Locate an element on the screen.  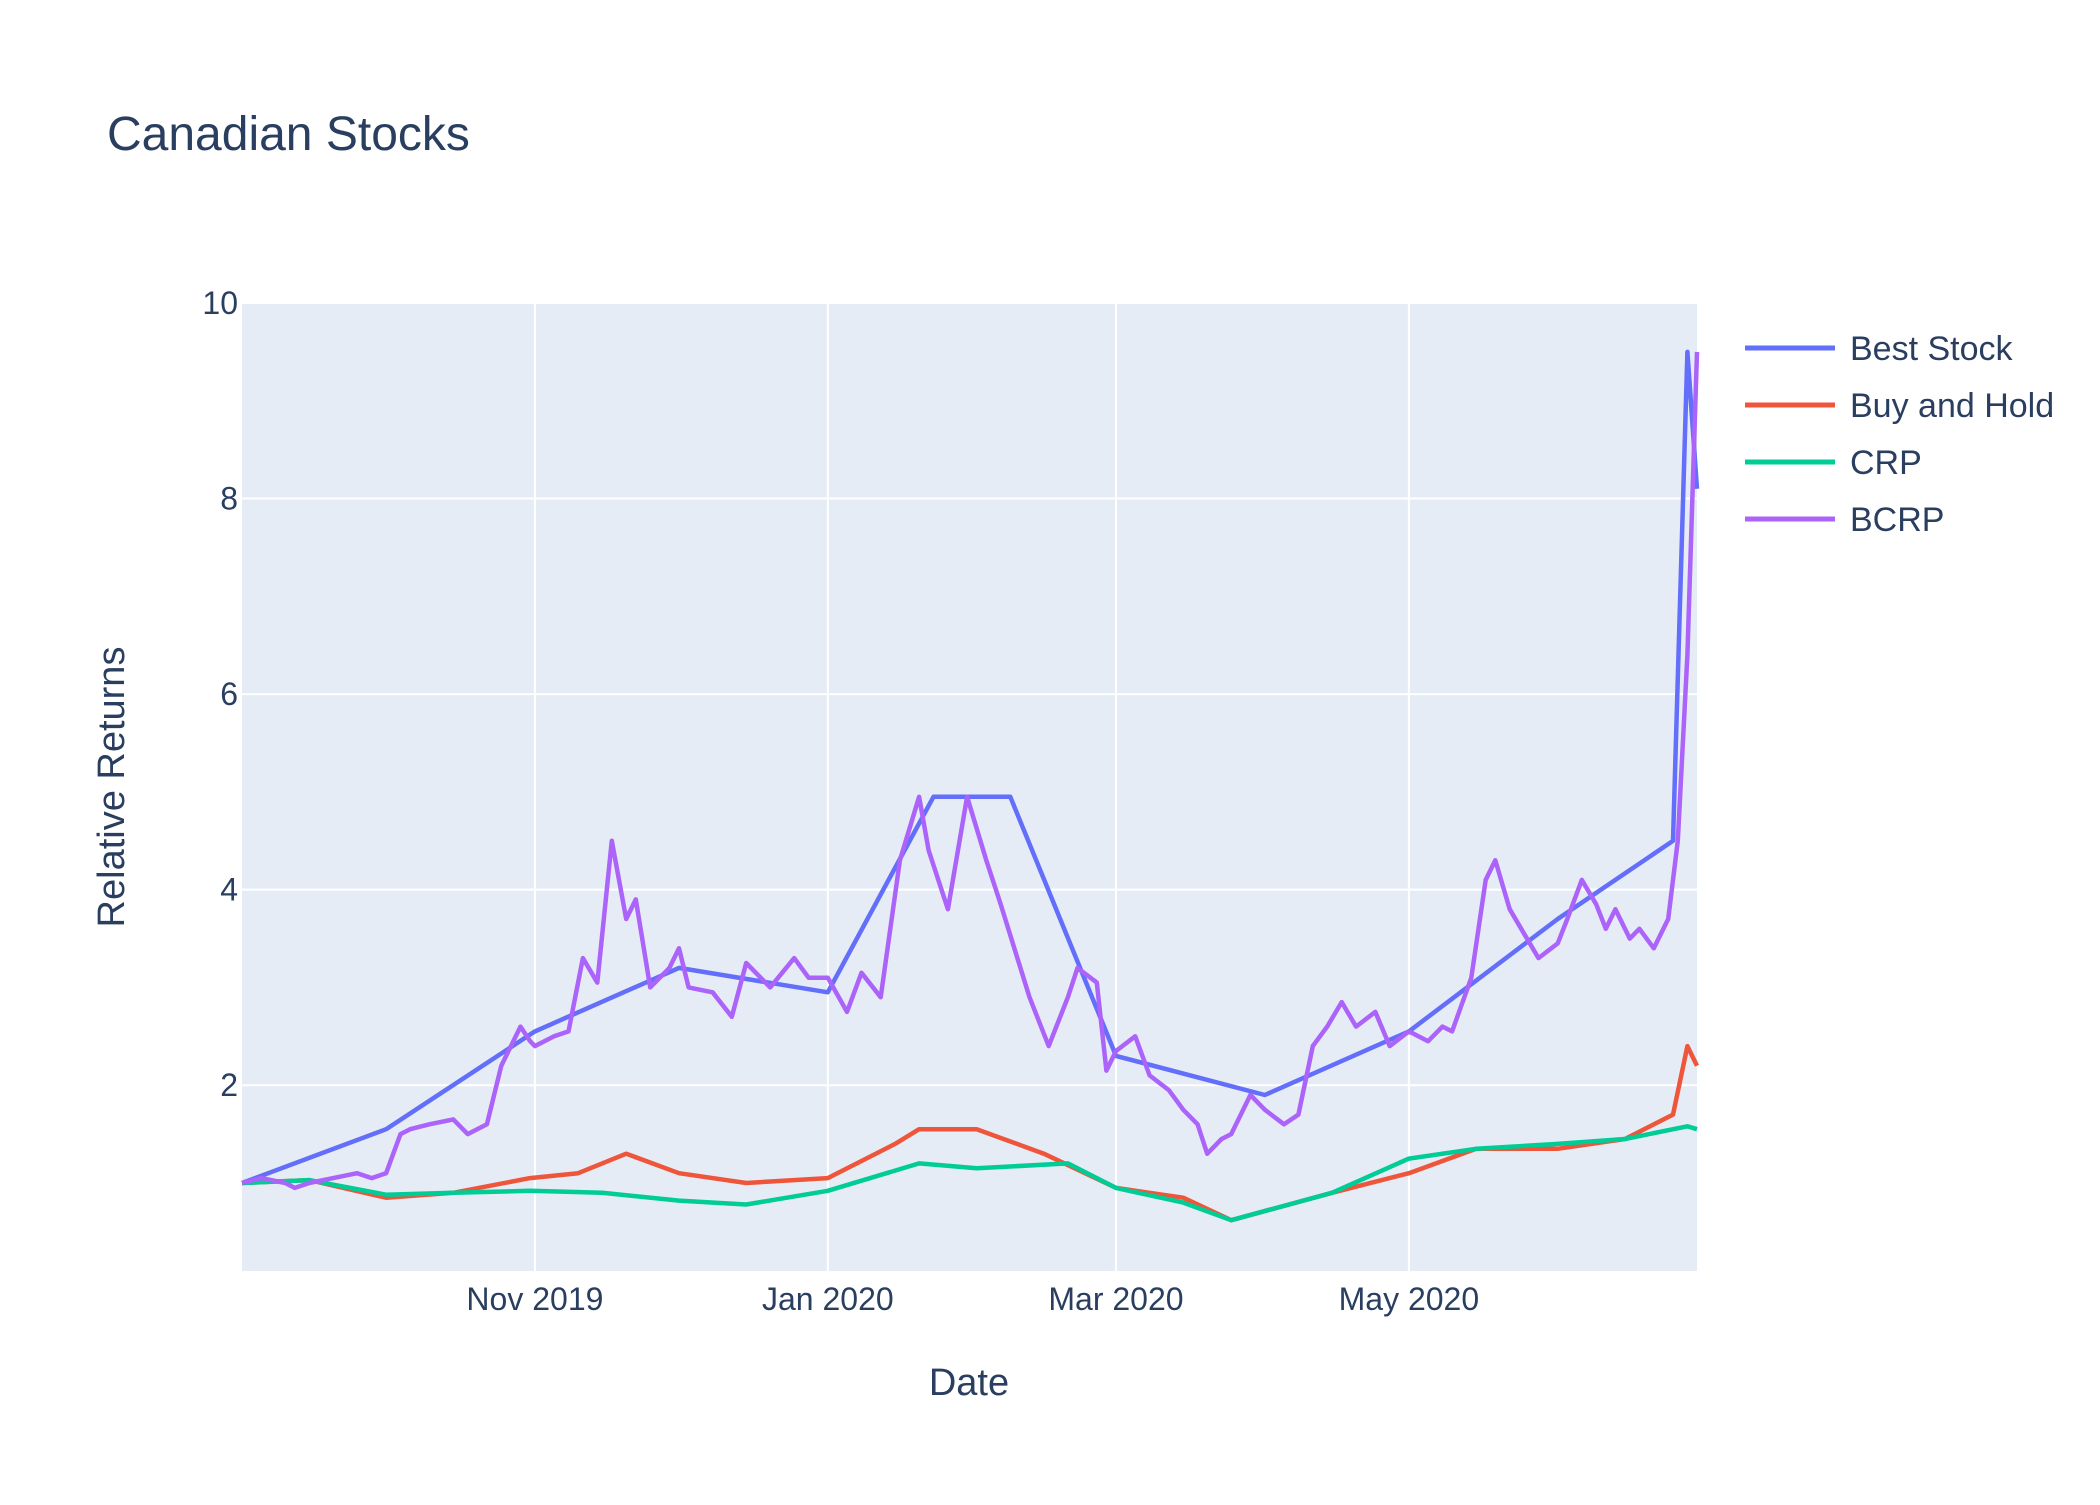
series-line-buy-and-hold is located at coordinates (970, 1133).